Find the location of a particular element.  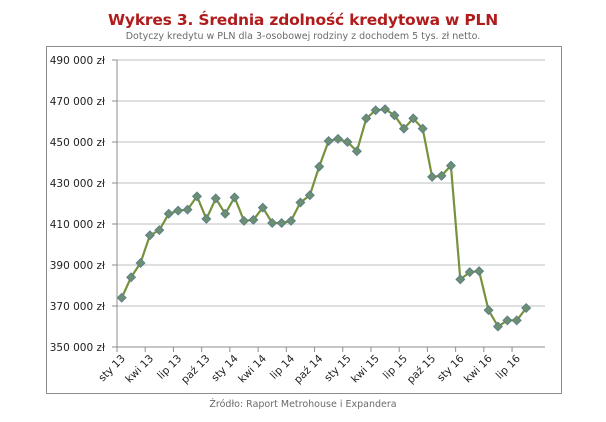

y-tick-label: 370 000 zł is located at coordinates (77, 307).